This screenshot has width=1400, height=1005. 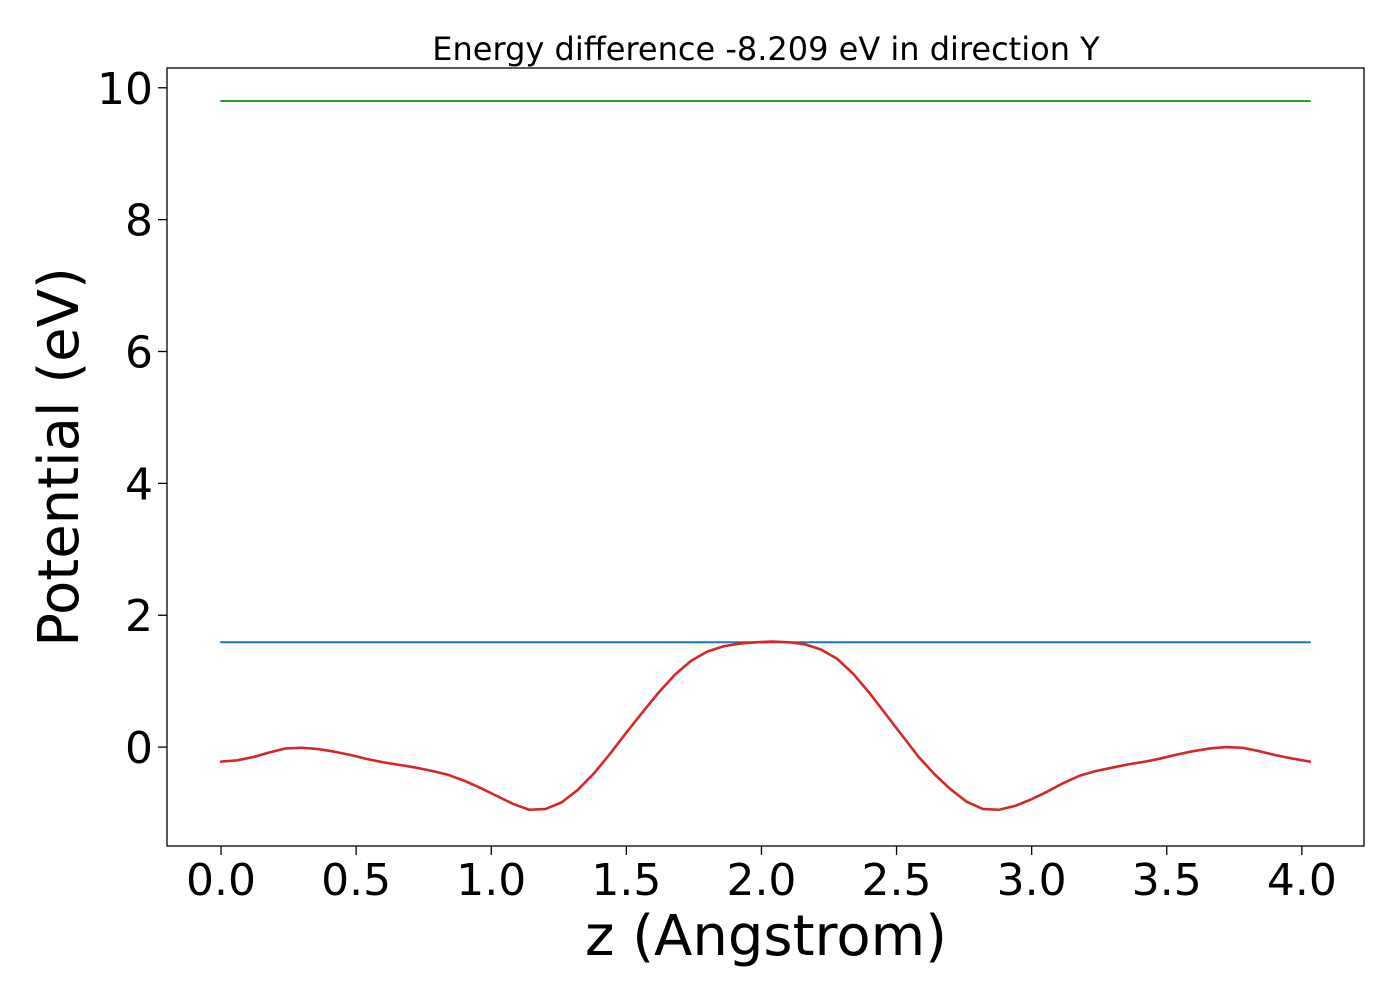 I want to click on x-tick-label: 3.0, so click(x=1032, y=880).